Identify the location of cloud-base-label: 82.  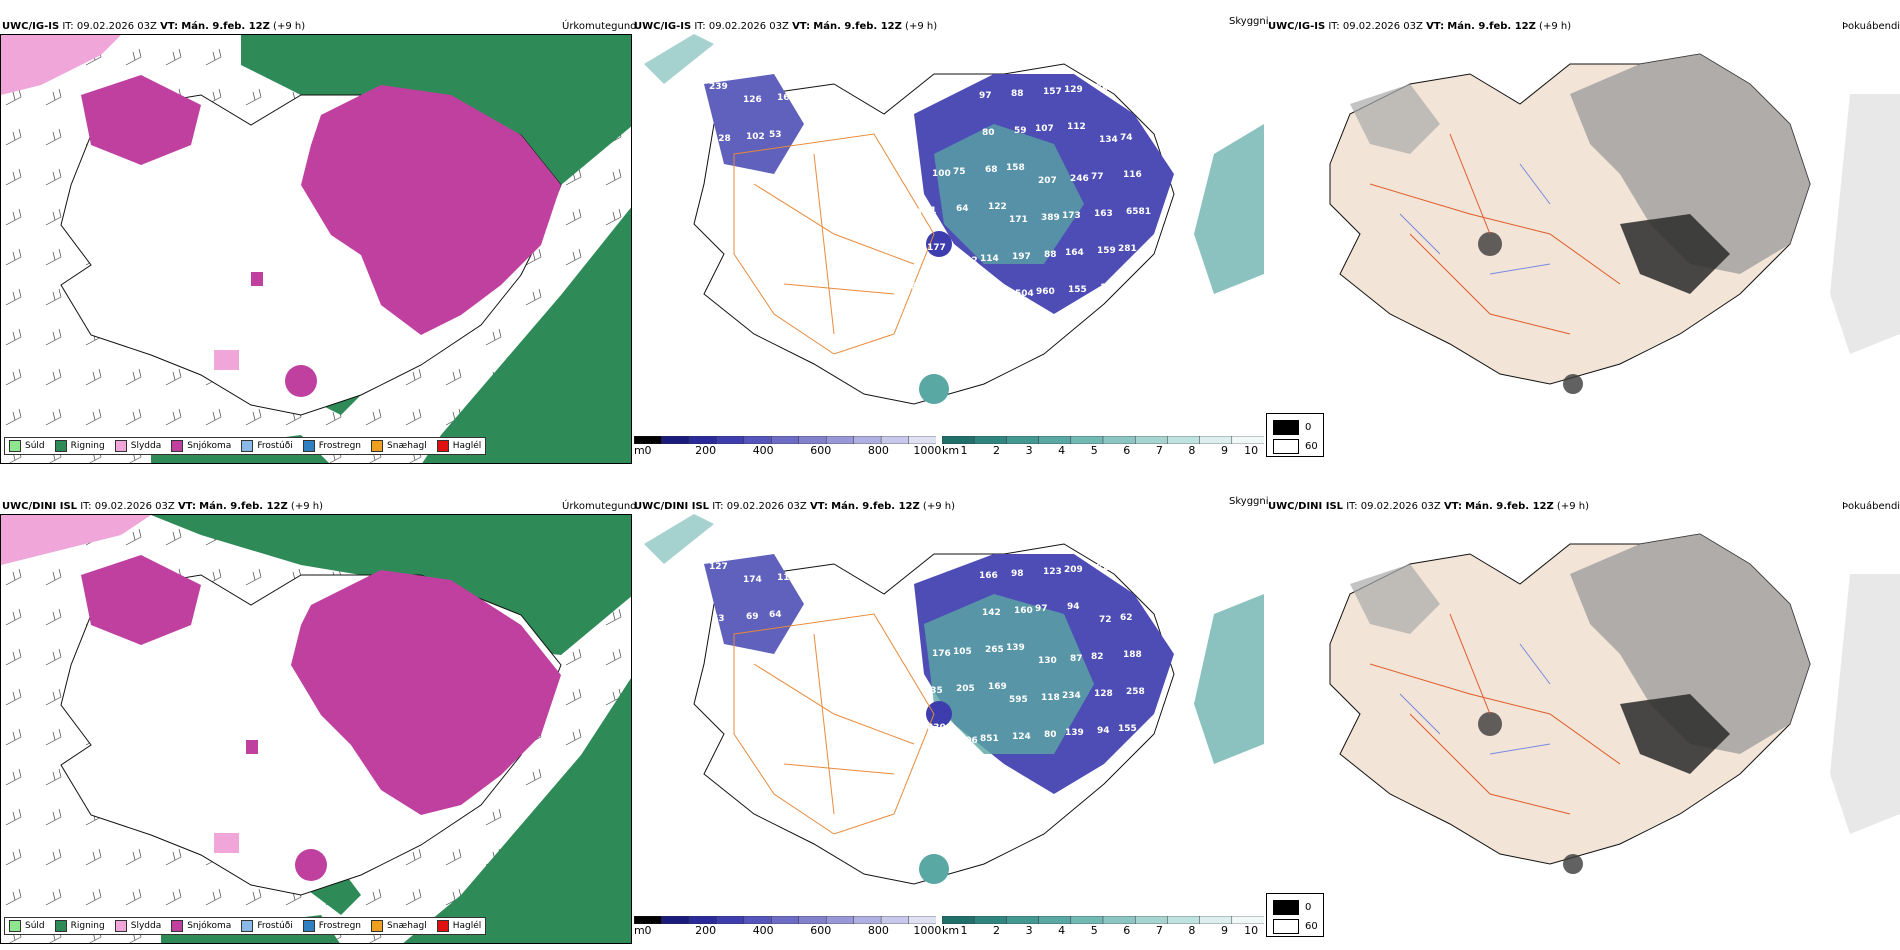
(1102, 568).